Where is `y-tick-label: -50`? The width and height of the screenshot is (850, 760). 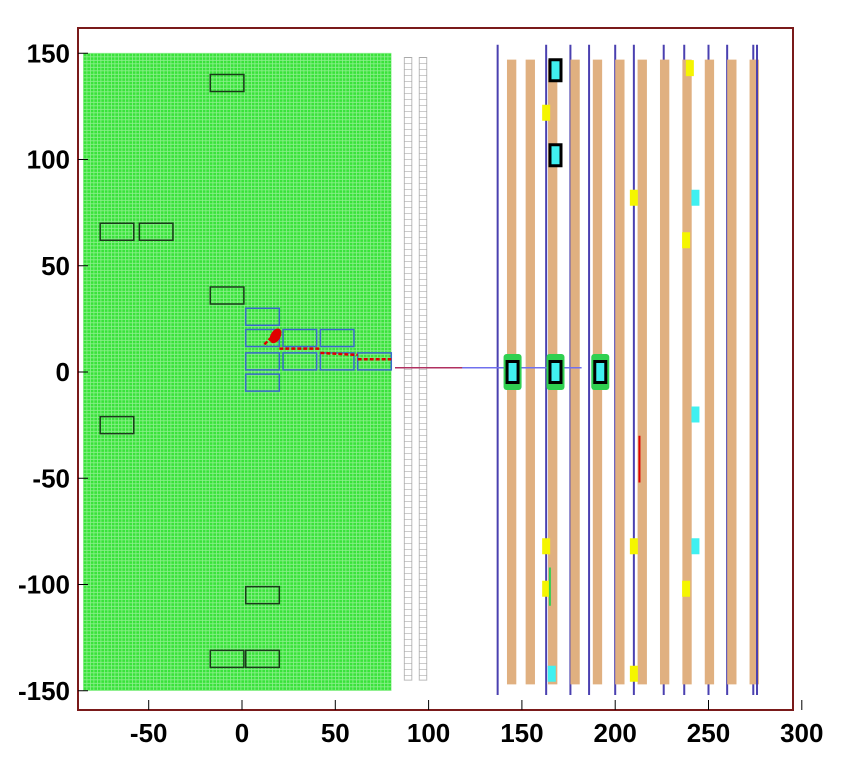
y-tick-label: -50 is located at coordinates (51, 478).